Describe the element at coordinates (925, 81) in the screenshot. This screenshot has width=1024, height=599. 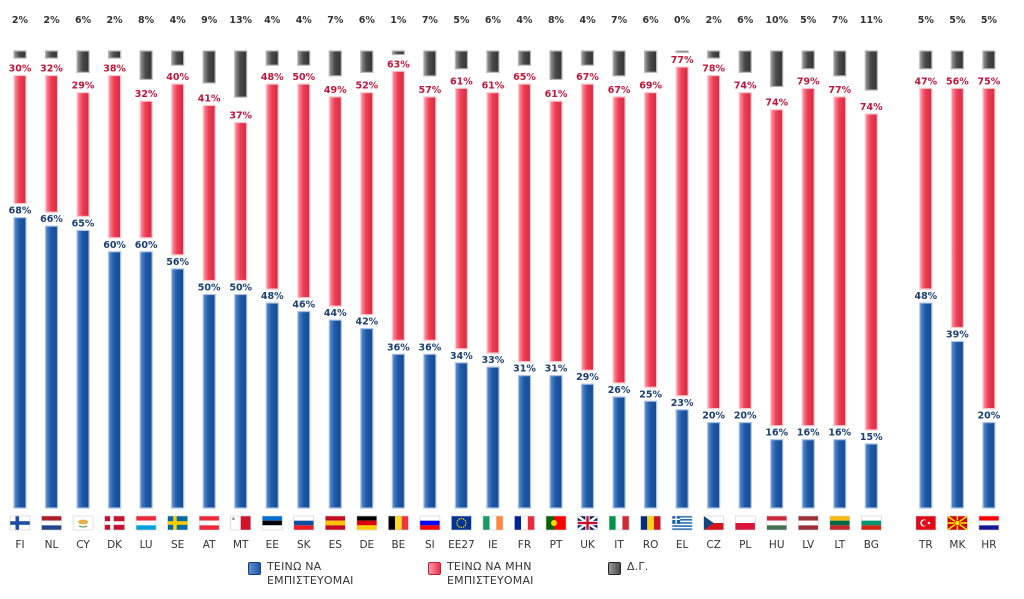
I see `label-distrust-tr: 47%` at that location.